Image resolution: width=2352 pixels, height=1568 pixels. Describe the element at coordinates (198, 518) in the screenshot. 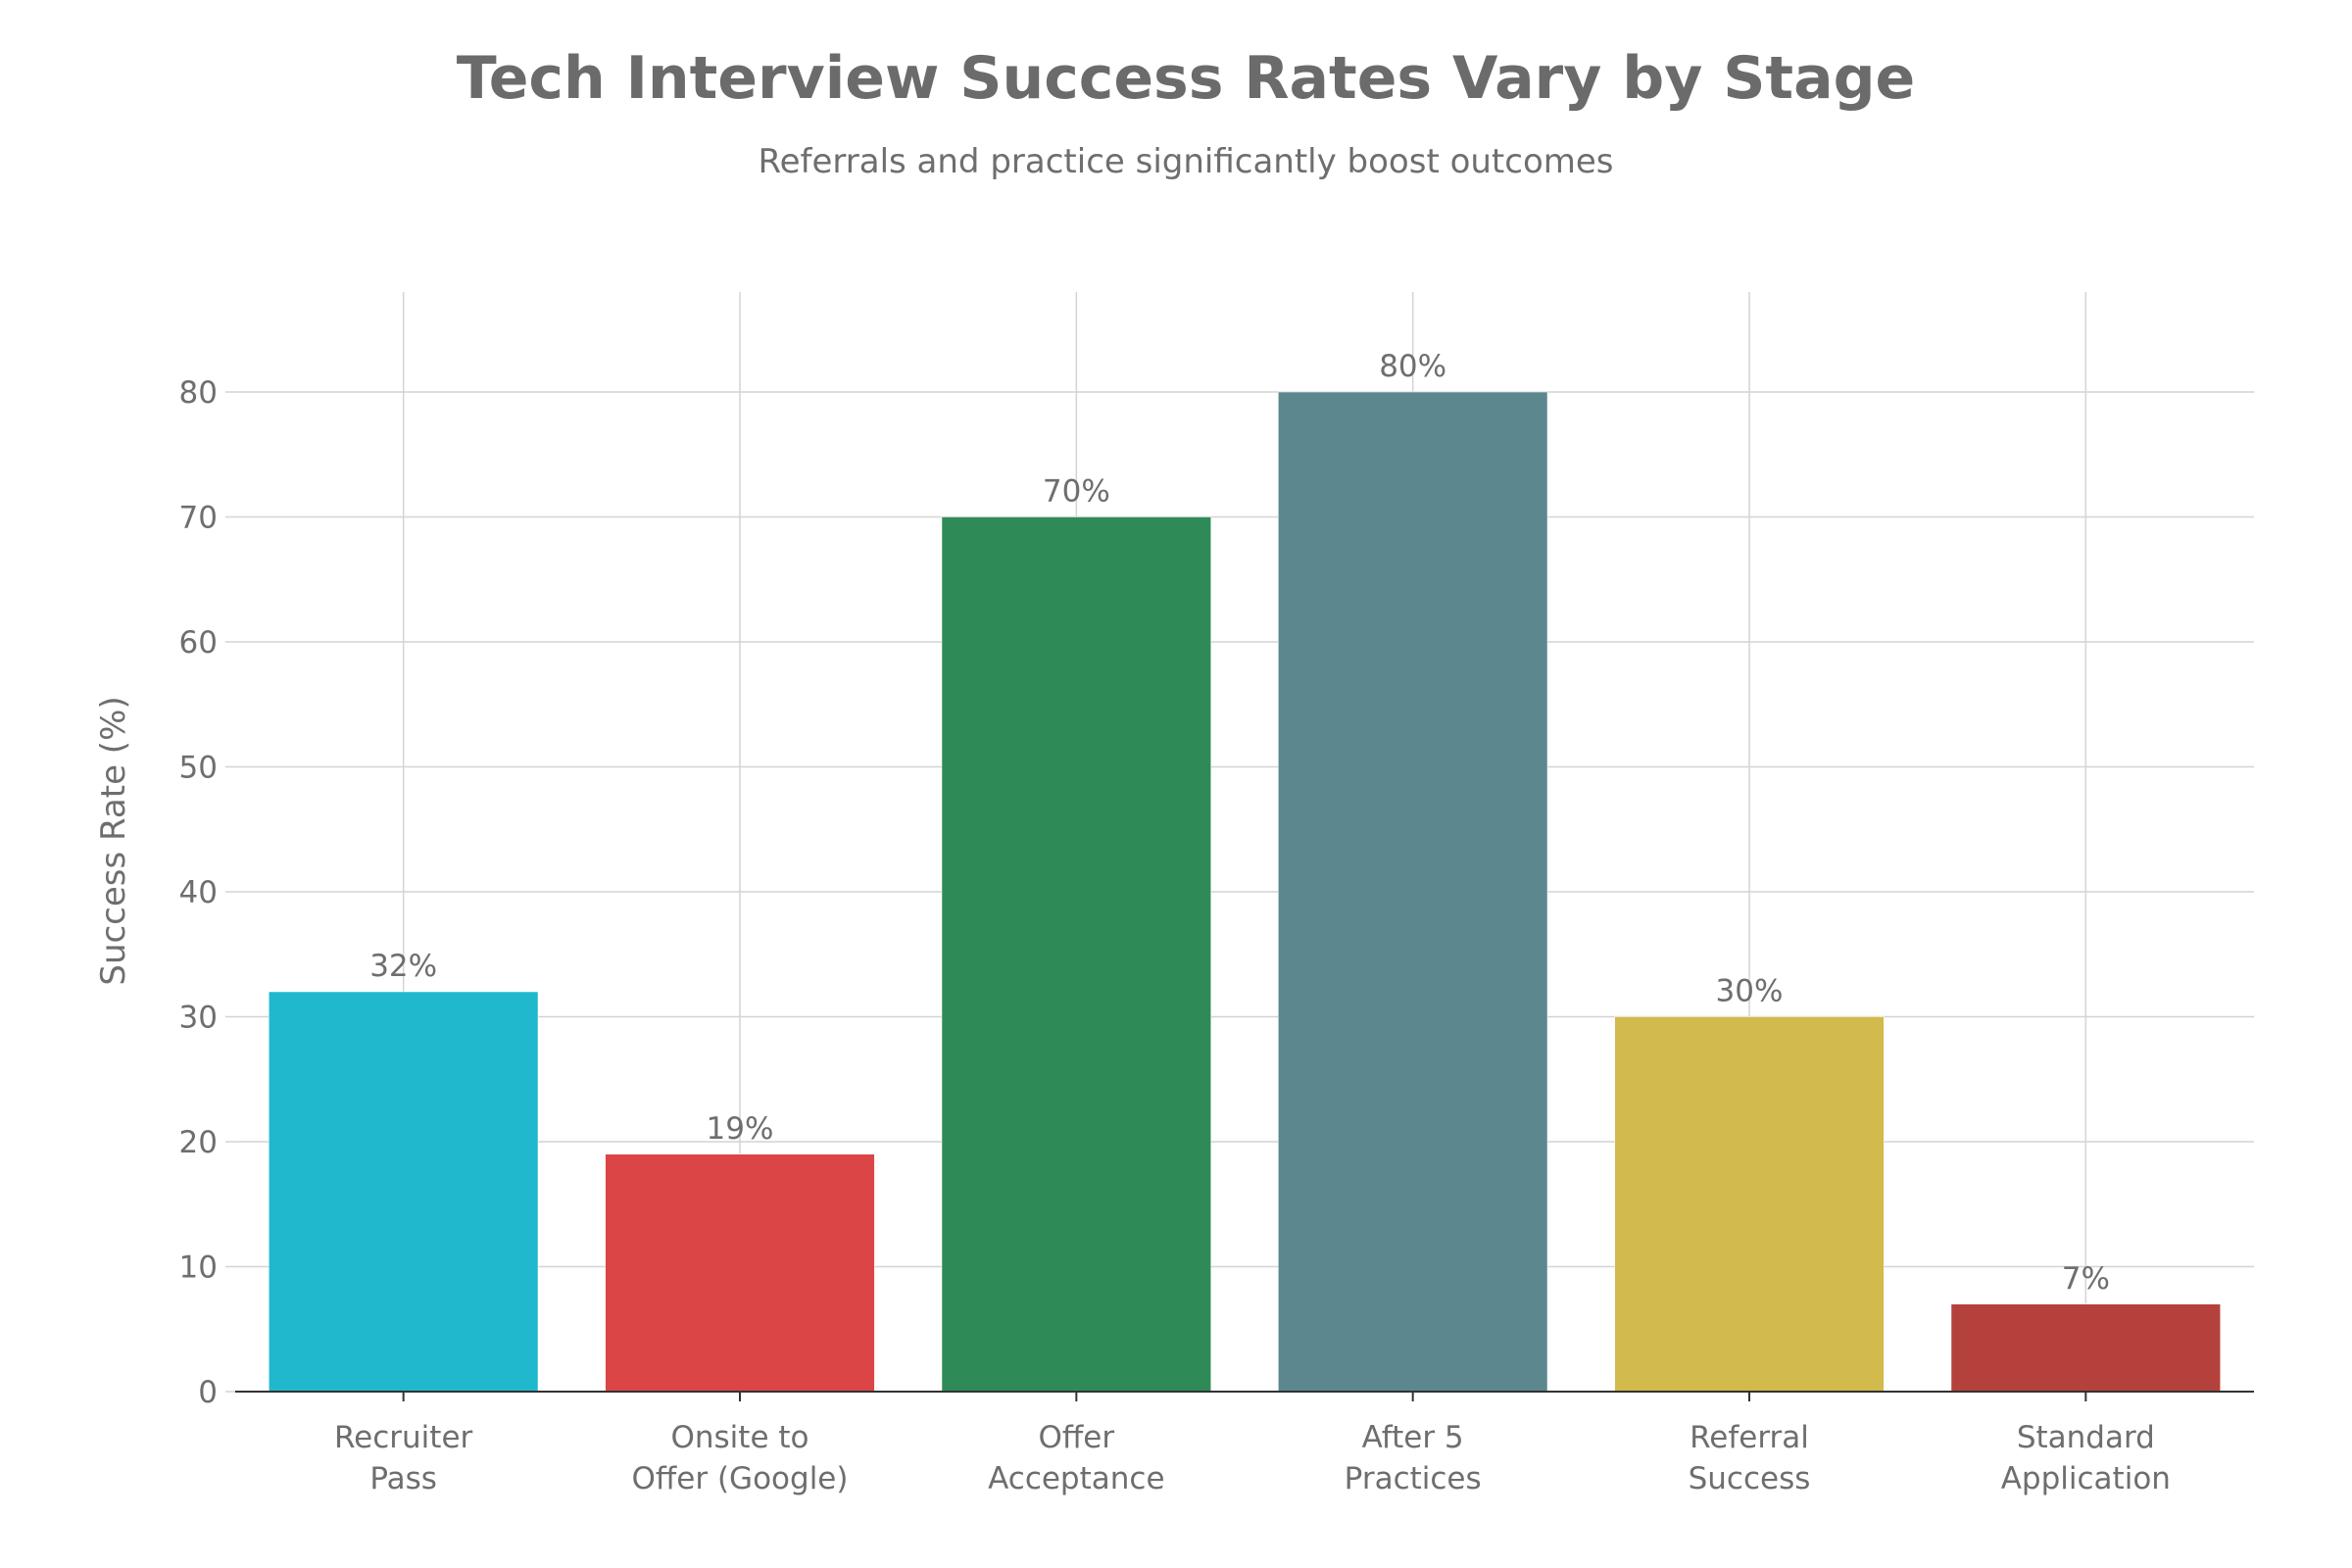

I see `y-tick-label: 70` at that location.